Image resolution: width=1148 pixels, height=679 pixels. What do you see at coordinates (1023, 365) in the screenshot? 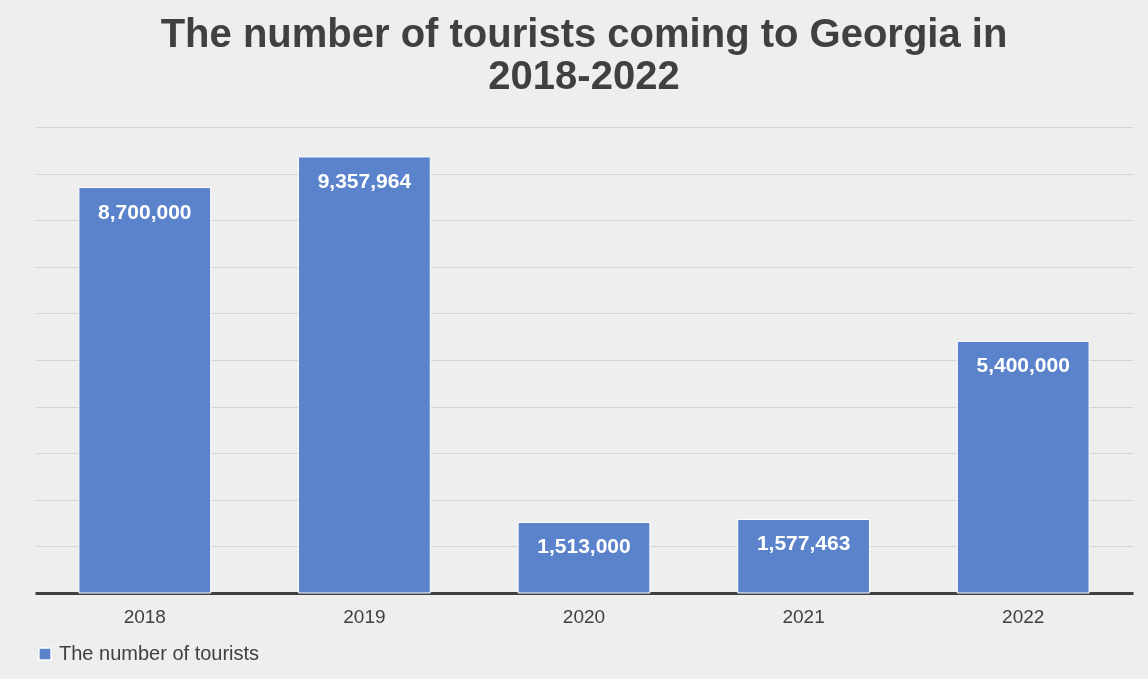
I see `data-label: 5,400,000` at bounding box center [1023, 365].